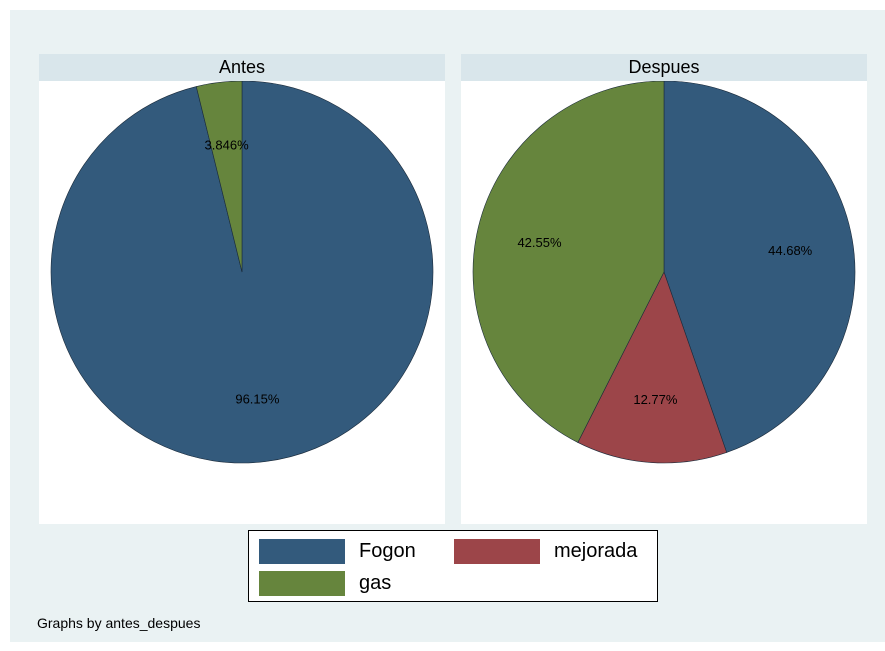 The image size is (885, 651). Describe the element at coordinates (453, 566) in the screenshot. I see `legend: Fogon mejorada gas` at that location.